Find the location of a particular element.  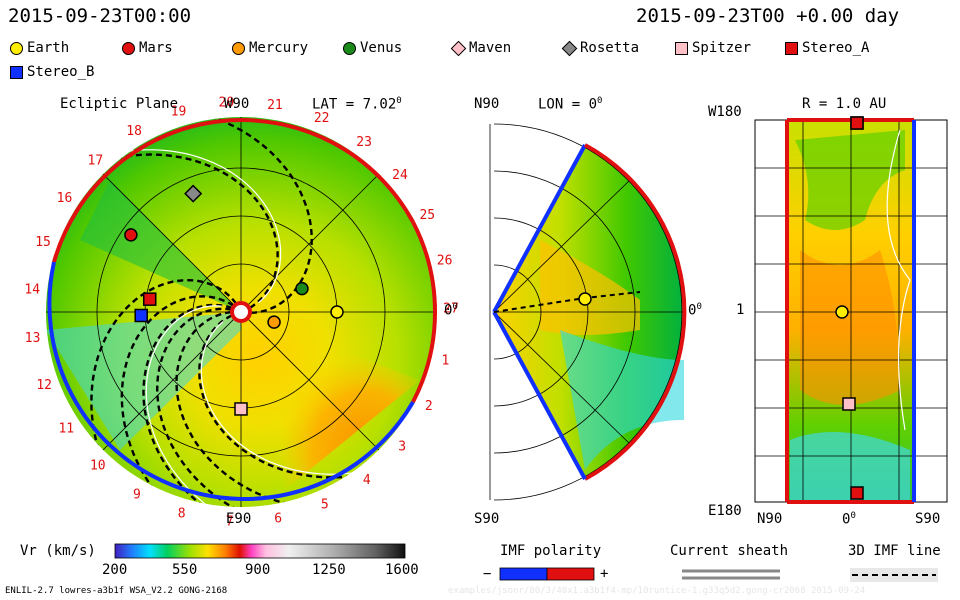

carrington-day-label: 8 is located at coordinates (182, 513).